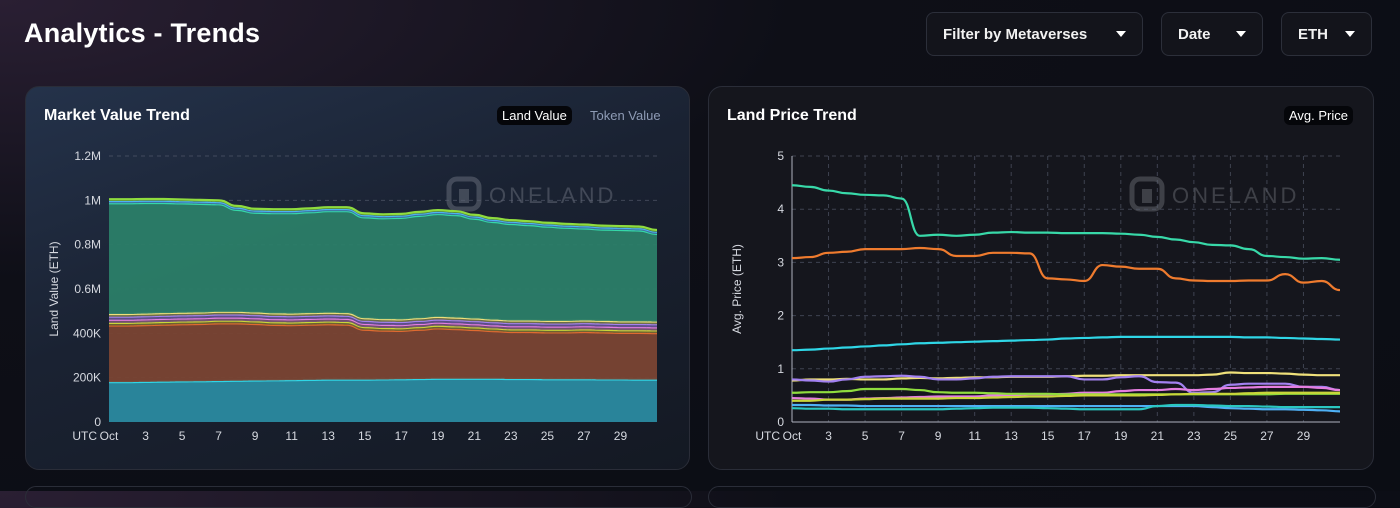  I want to click on avg-price-toggle: Avg. Price, so click(1319, 115).